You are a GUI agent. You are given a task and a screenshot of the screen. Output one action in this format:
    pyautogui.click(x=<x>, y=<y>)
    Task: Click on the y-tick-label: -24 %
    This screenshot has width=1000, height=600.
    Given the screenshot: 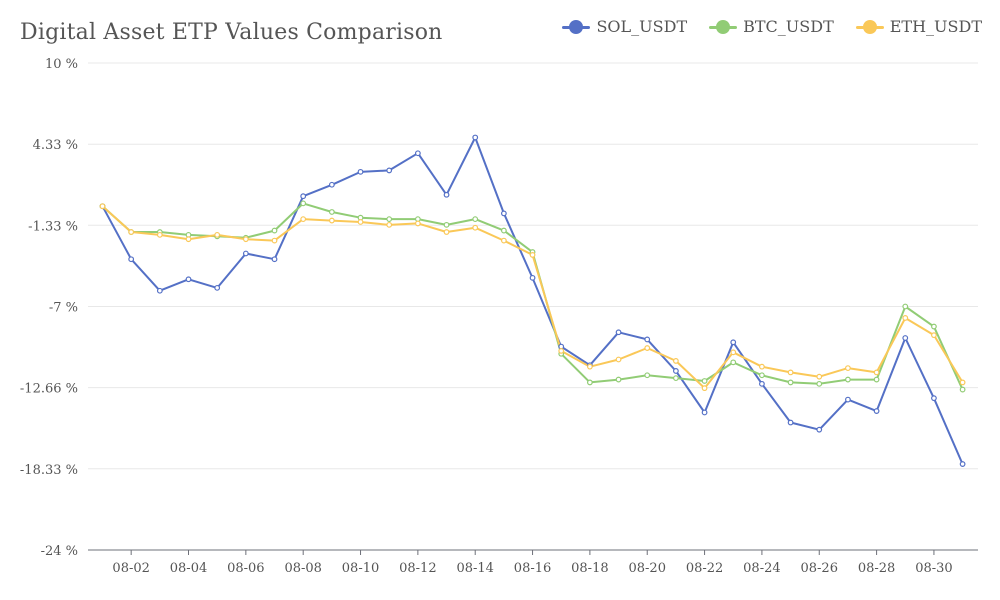 What is the action you would take?
    pyautogui.click(x=59, y=551)
    